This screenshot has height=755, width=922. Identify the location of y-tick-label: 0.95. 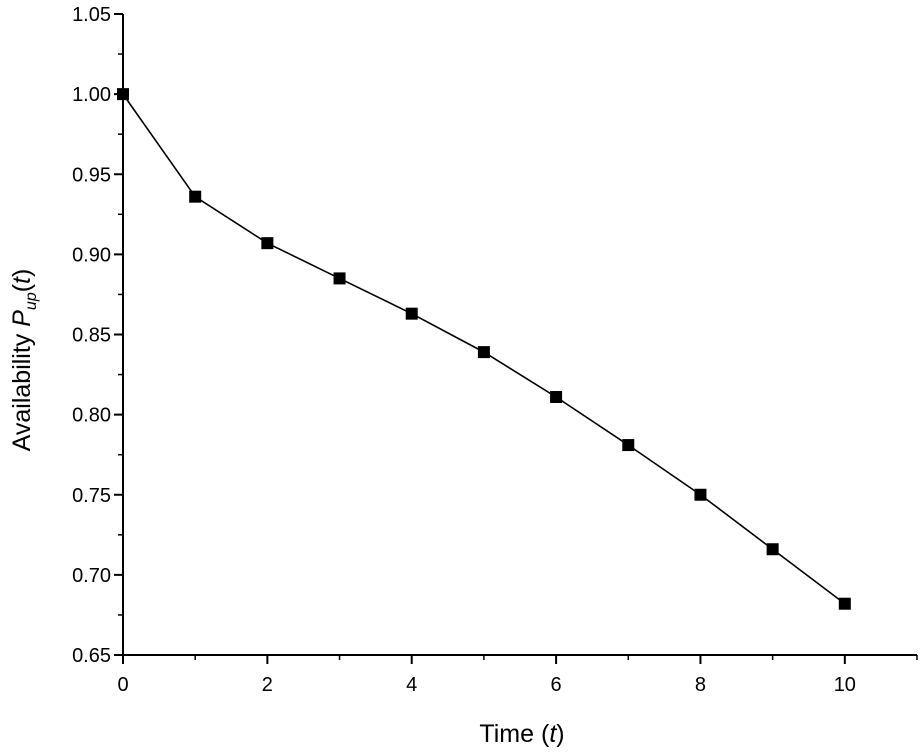
(91, 175).